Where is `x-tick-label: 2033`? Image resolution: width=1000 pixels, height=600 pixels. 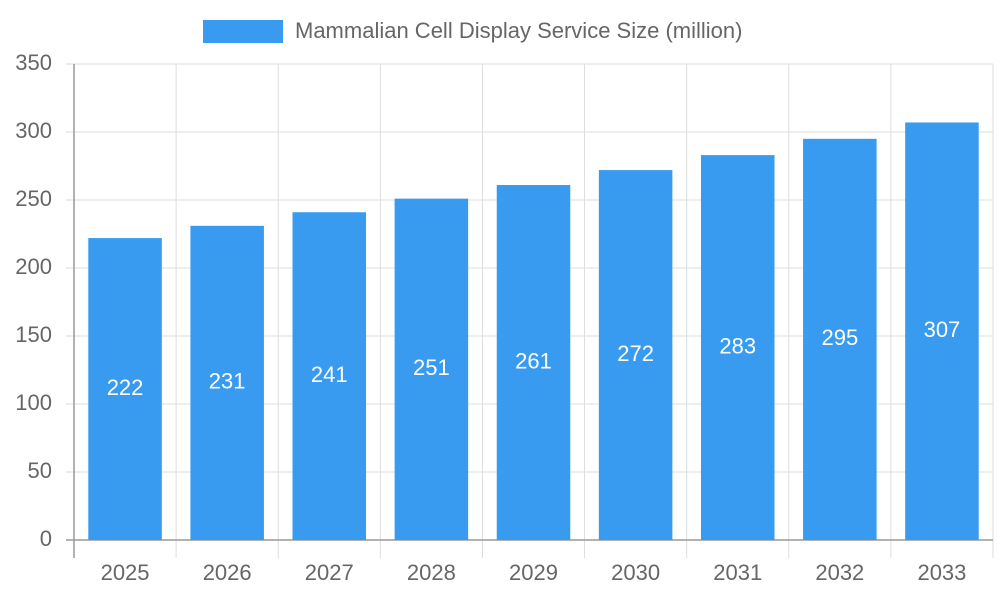
x-tick-label: 2033 is located at coordinates (941, 572).